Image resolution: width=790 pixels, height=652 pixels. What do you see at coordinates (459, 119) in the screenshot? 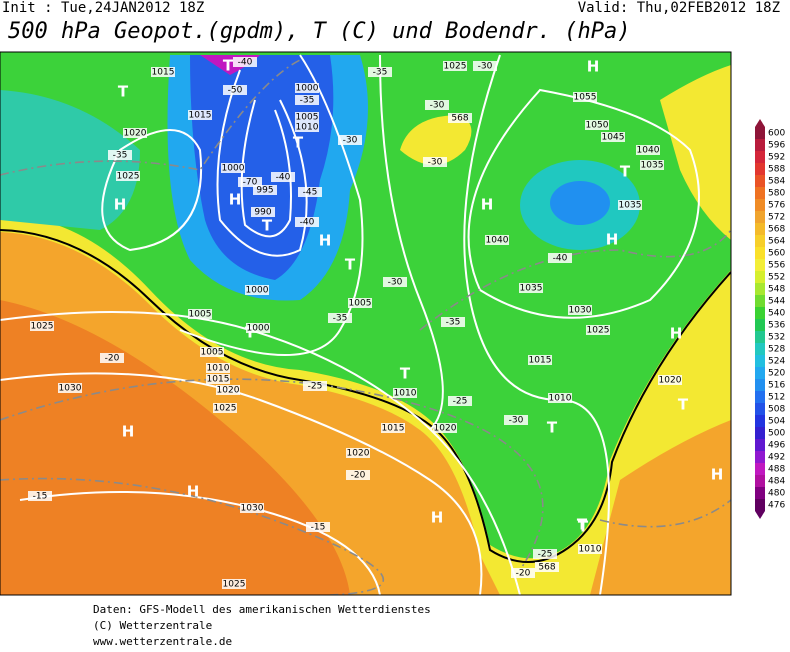
I see `contour-label: 568` at bounding box center [459, 119].